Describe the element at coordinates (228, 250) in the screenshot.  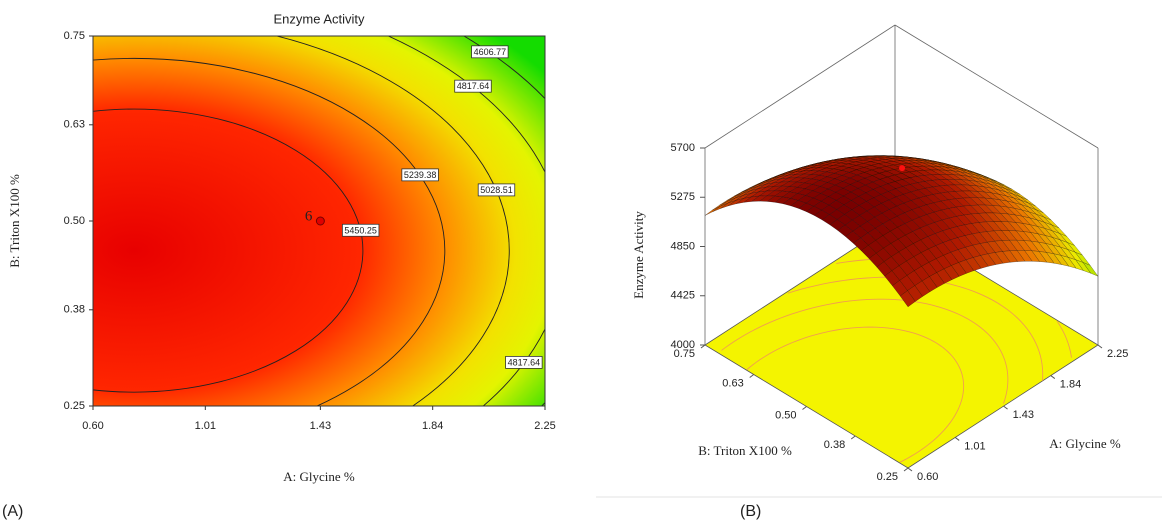
I see `contour-line` at that location.